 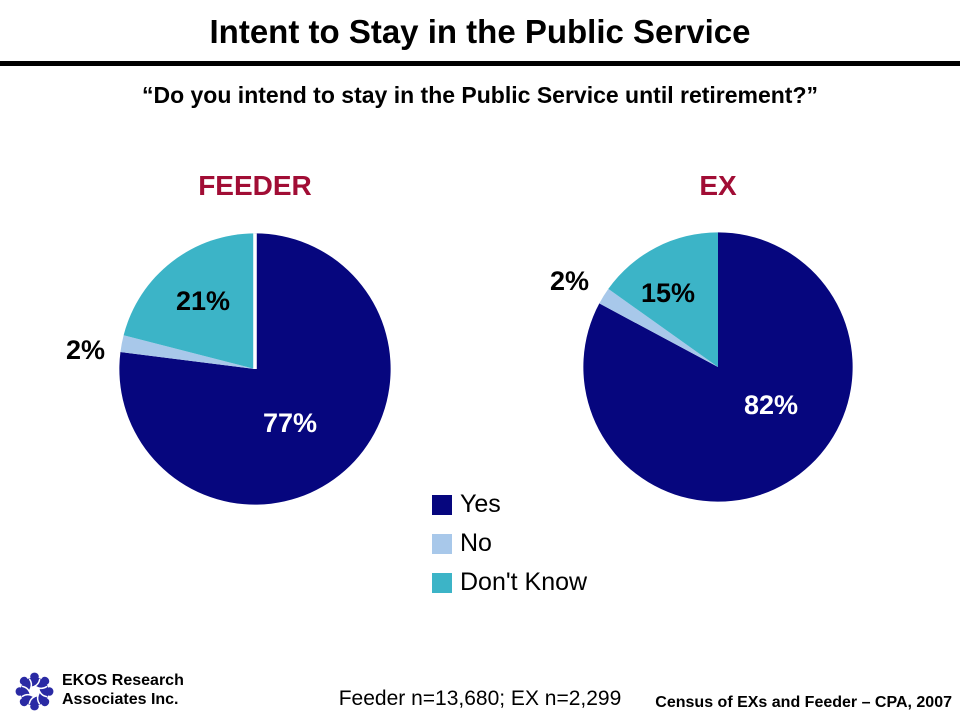 I want to click on legend: Yes No Don't Know, so click(x=509, y=543).